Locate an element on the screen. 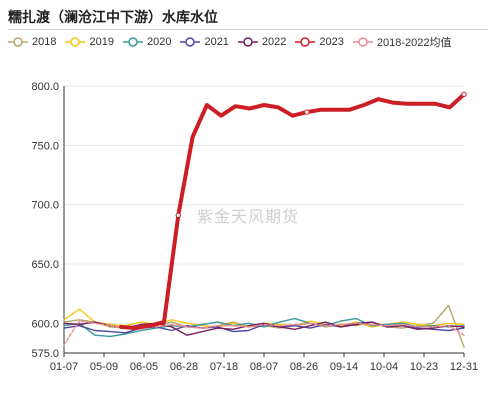 The width and height of the screenshot is (497, 402). title-divider is located at coordinates (248, 29).